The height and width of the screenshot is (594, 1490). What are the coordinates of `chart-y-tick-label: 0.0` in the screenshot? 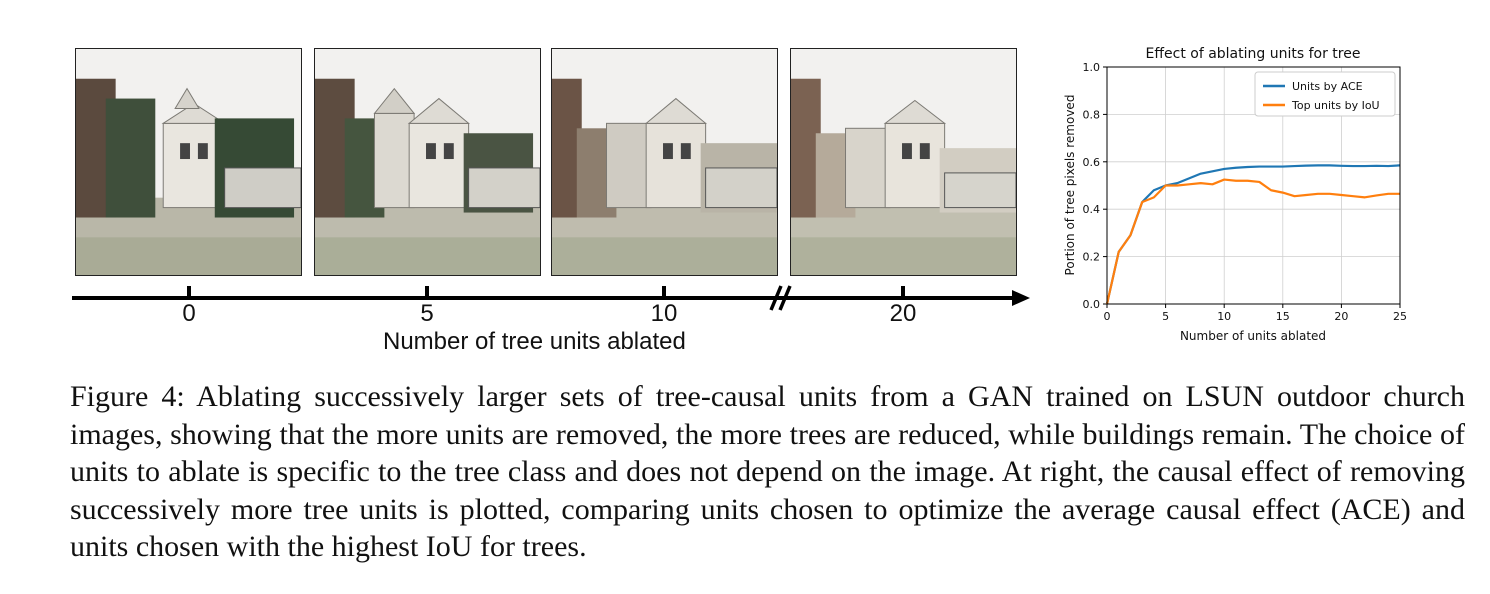 It's located at (1092, 304).